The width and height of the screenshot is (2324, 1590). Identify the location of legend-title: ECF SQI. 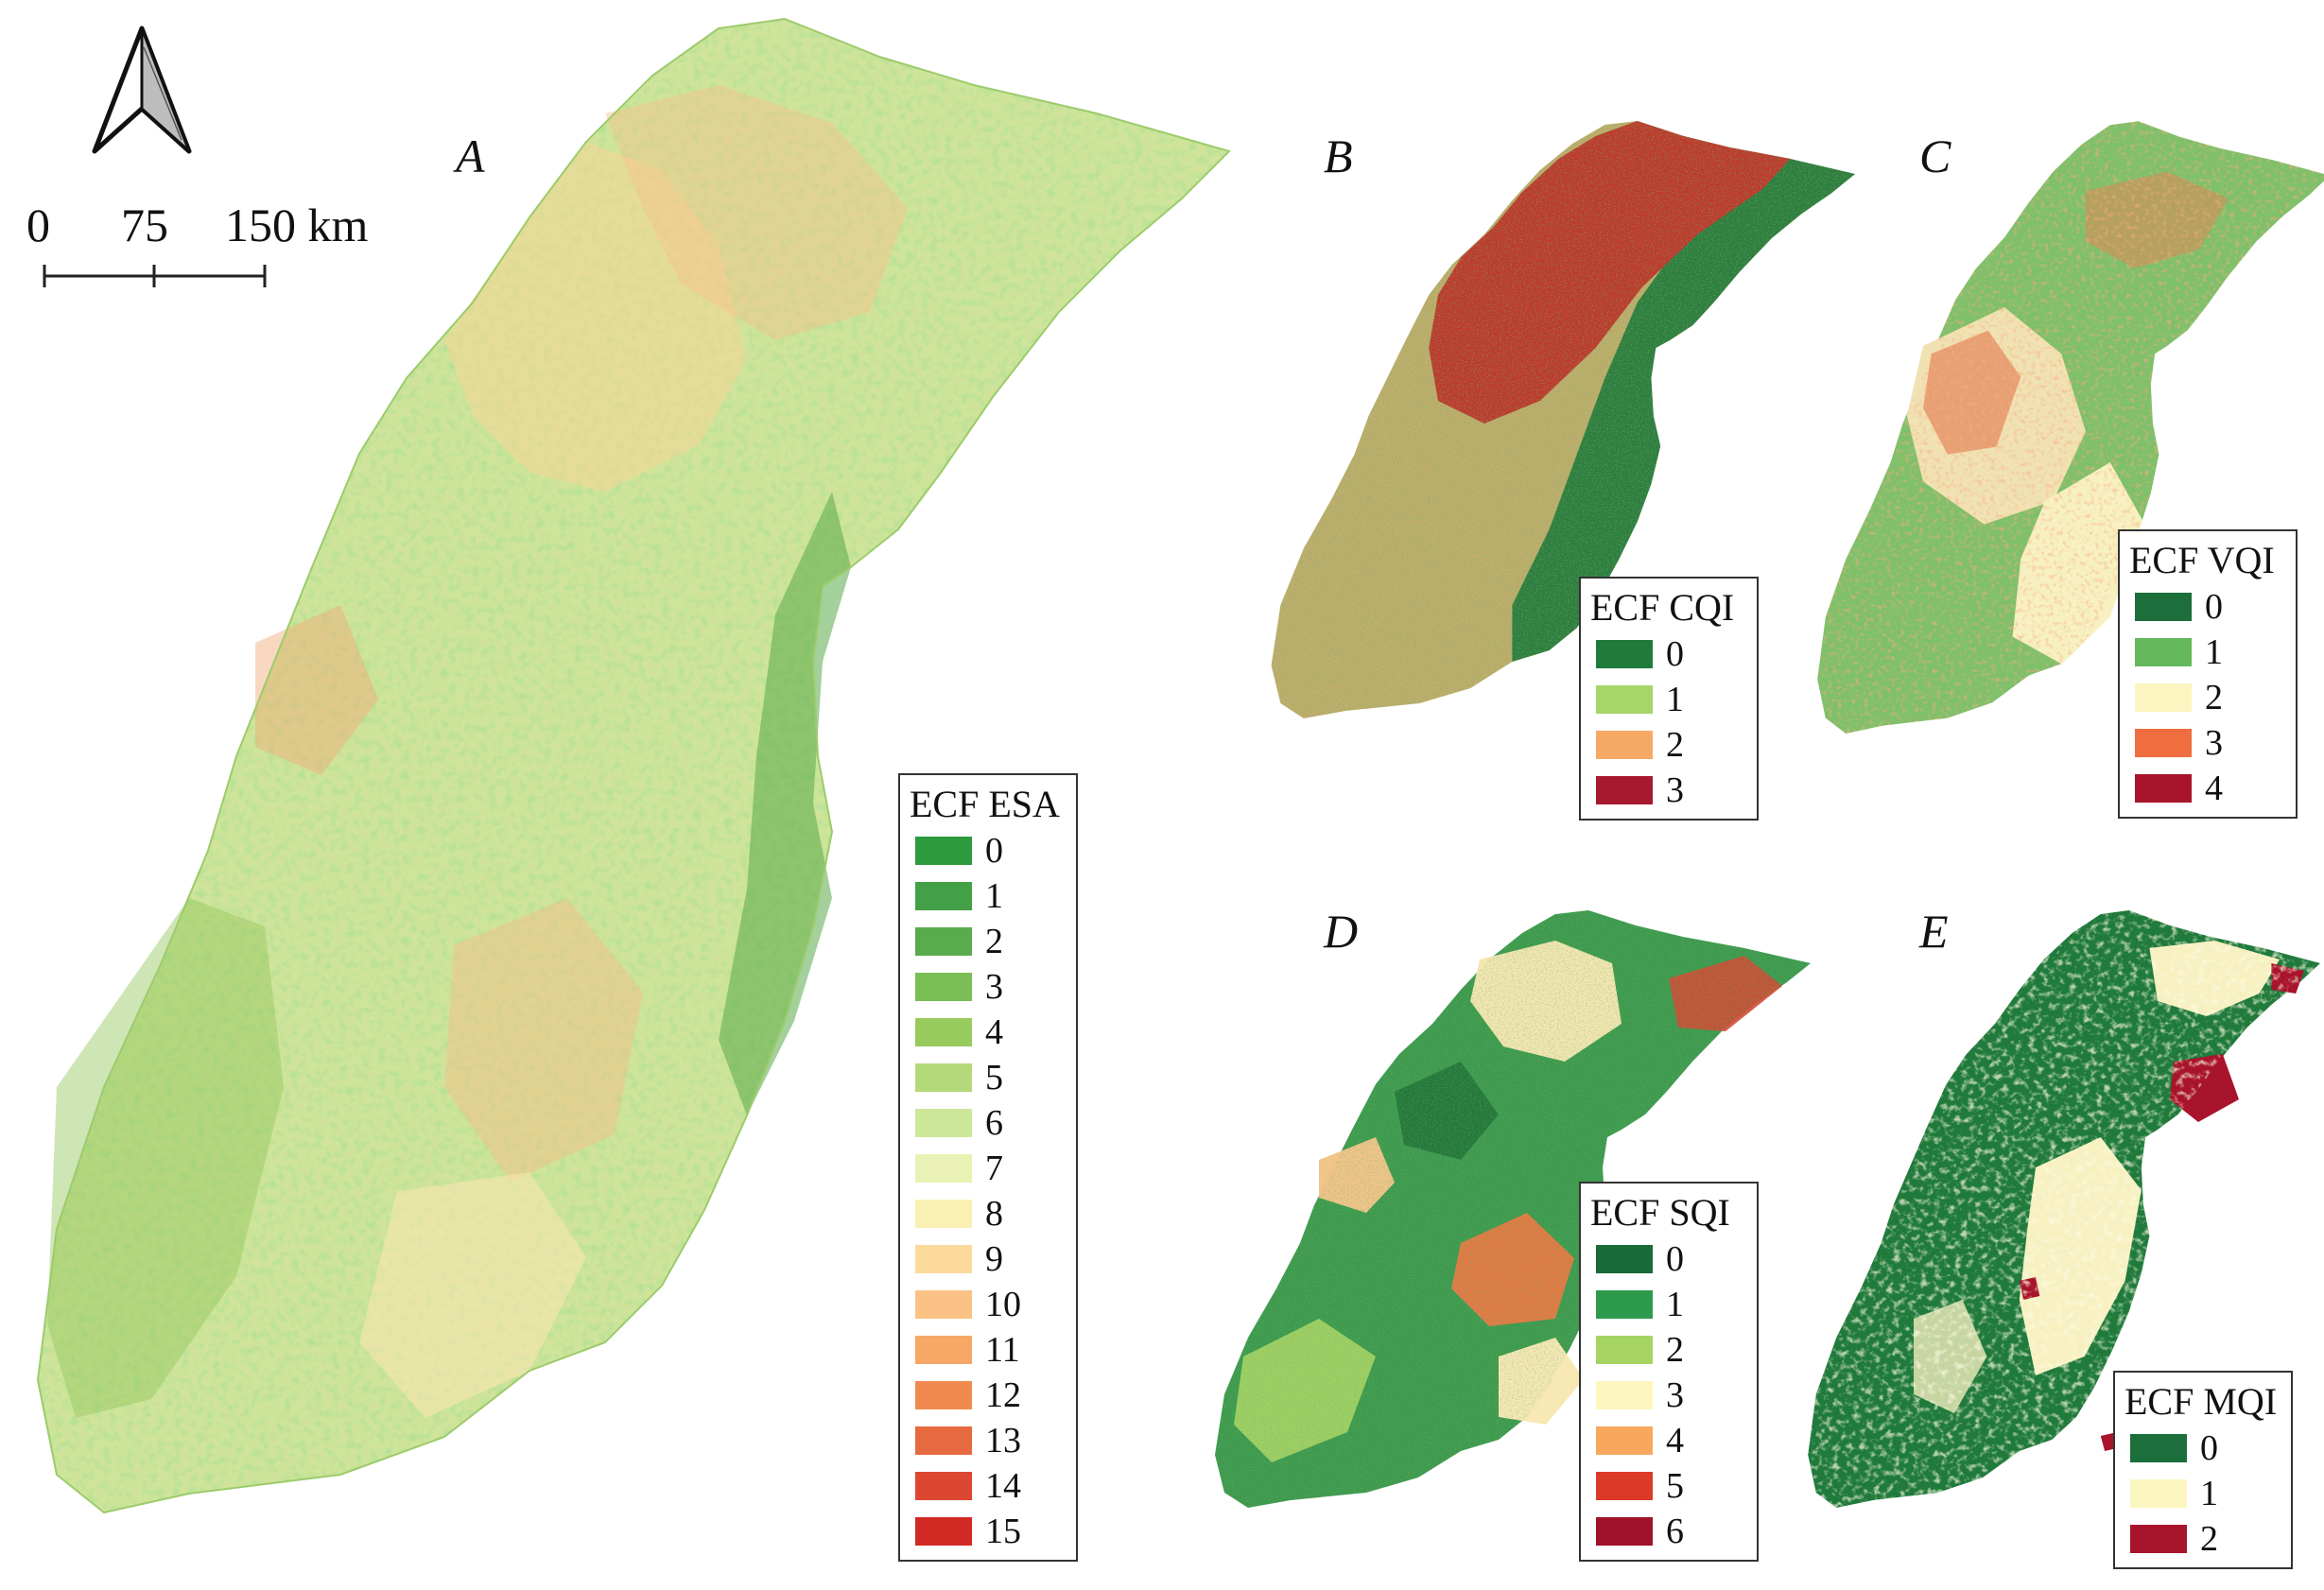
(1660, 1212).